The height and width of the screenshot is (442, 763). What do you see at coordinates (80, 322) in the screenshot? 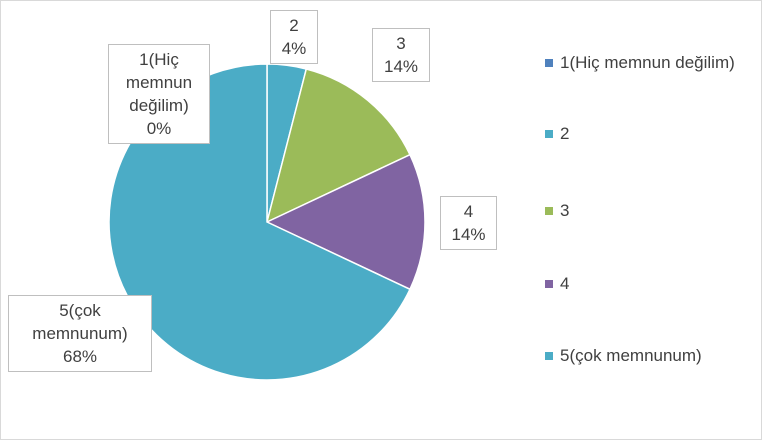
I see `data-label-category: 5(çok memnunum)` at bounding box center [80, 322].